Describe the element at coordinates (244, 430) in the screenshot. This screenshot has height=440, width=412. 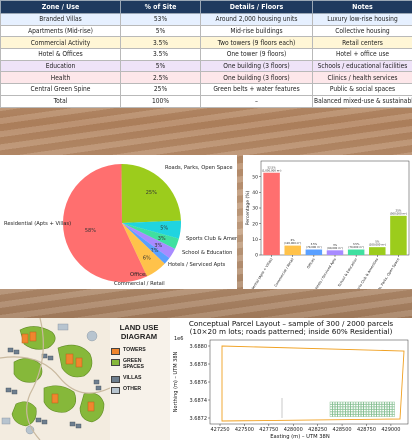
I see `x-tick-label: 427500` at that location.